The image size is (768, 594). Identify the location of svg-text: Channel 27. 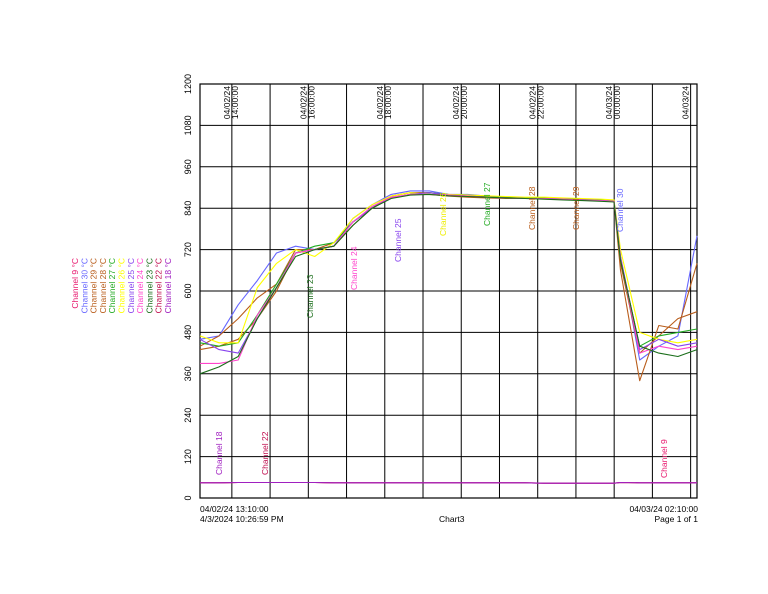
(487, 204).